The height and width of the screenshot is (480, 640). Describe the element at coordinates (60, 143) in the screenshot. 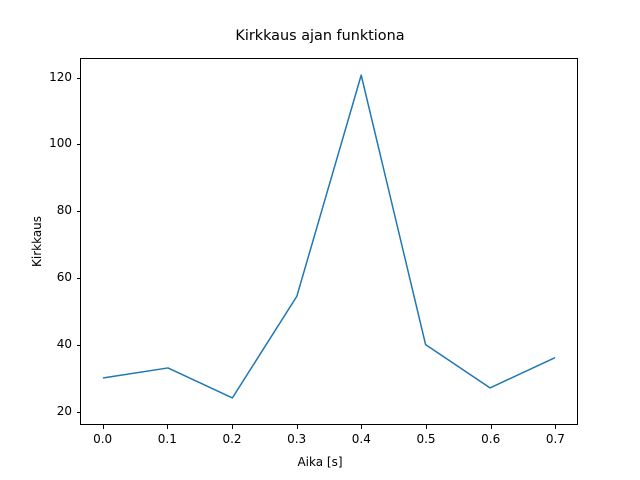

I see `y-tick-label: 100` at that location.